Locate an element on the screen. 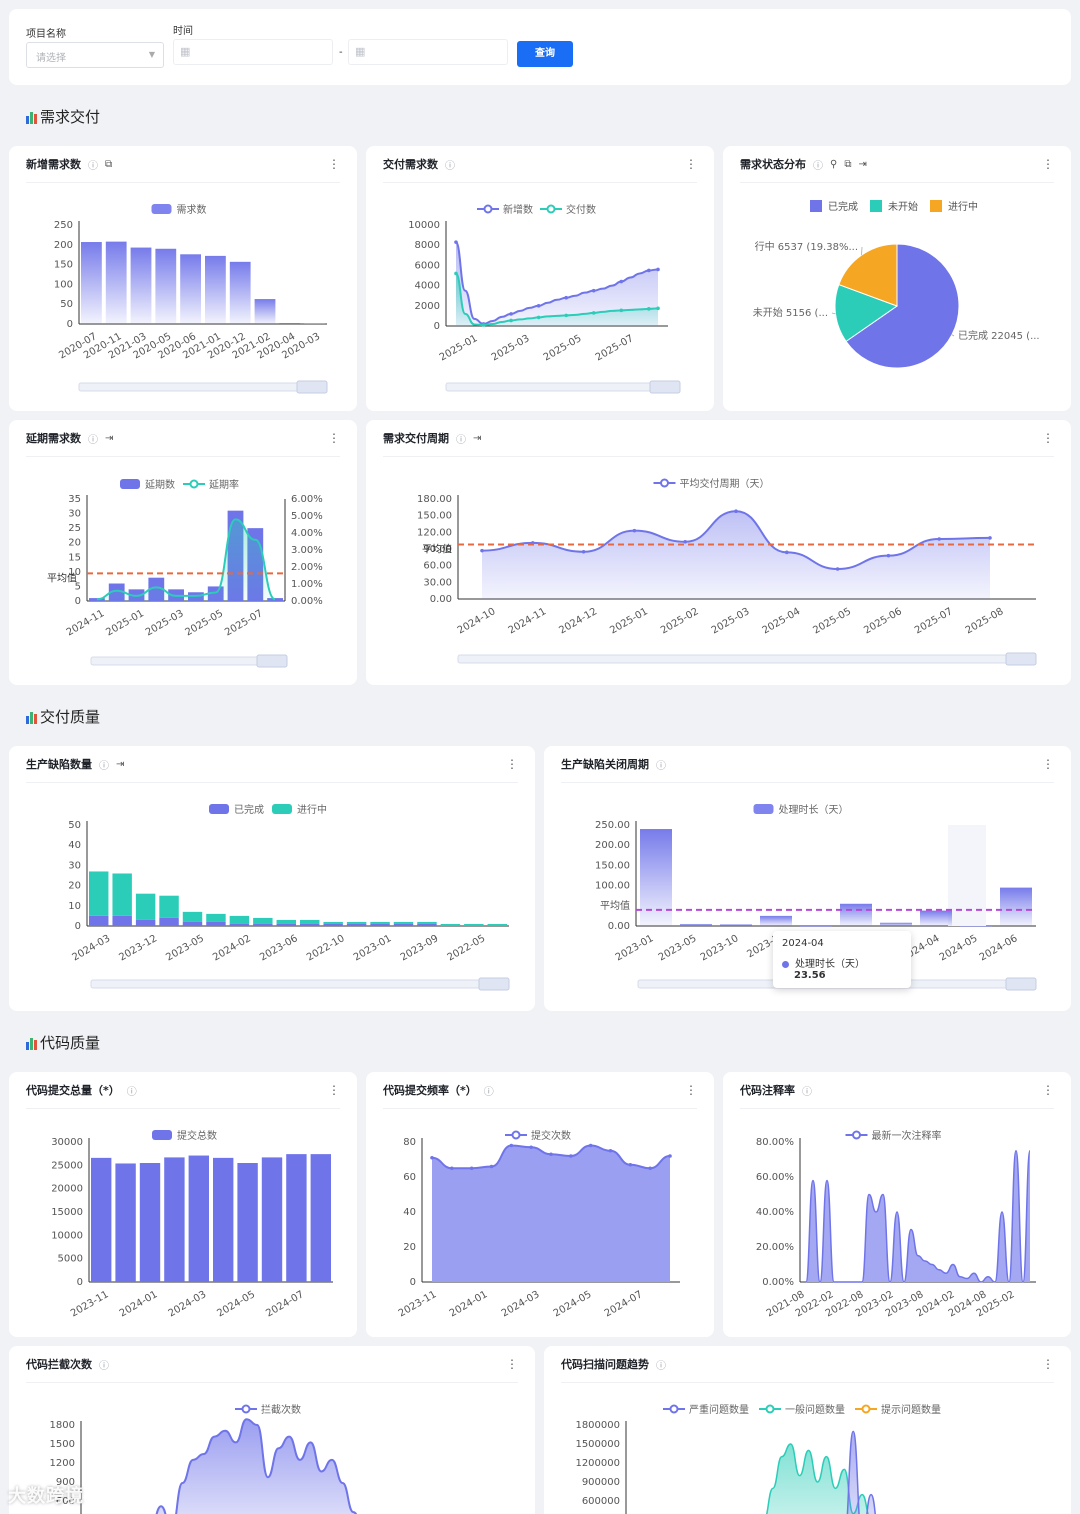 This screenshot has height=1514, width=1080. legend-label: 已完成 is located at coordinates (843, 206).